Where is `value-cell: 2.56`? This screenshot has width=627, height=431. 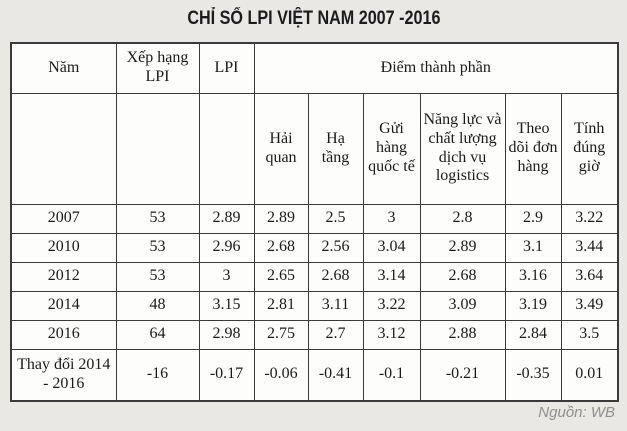 value-cell: 2.56 is located at coordinates (335, 247).